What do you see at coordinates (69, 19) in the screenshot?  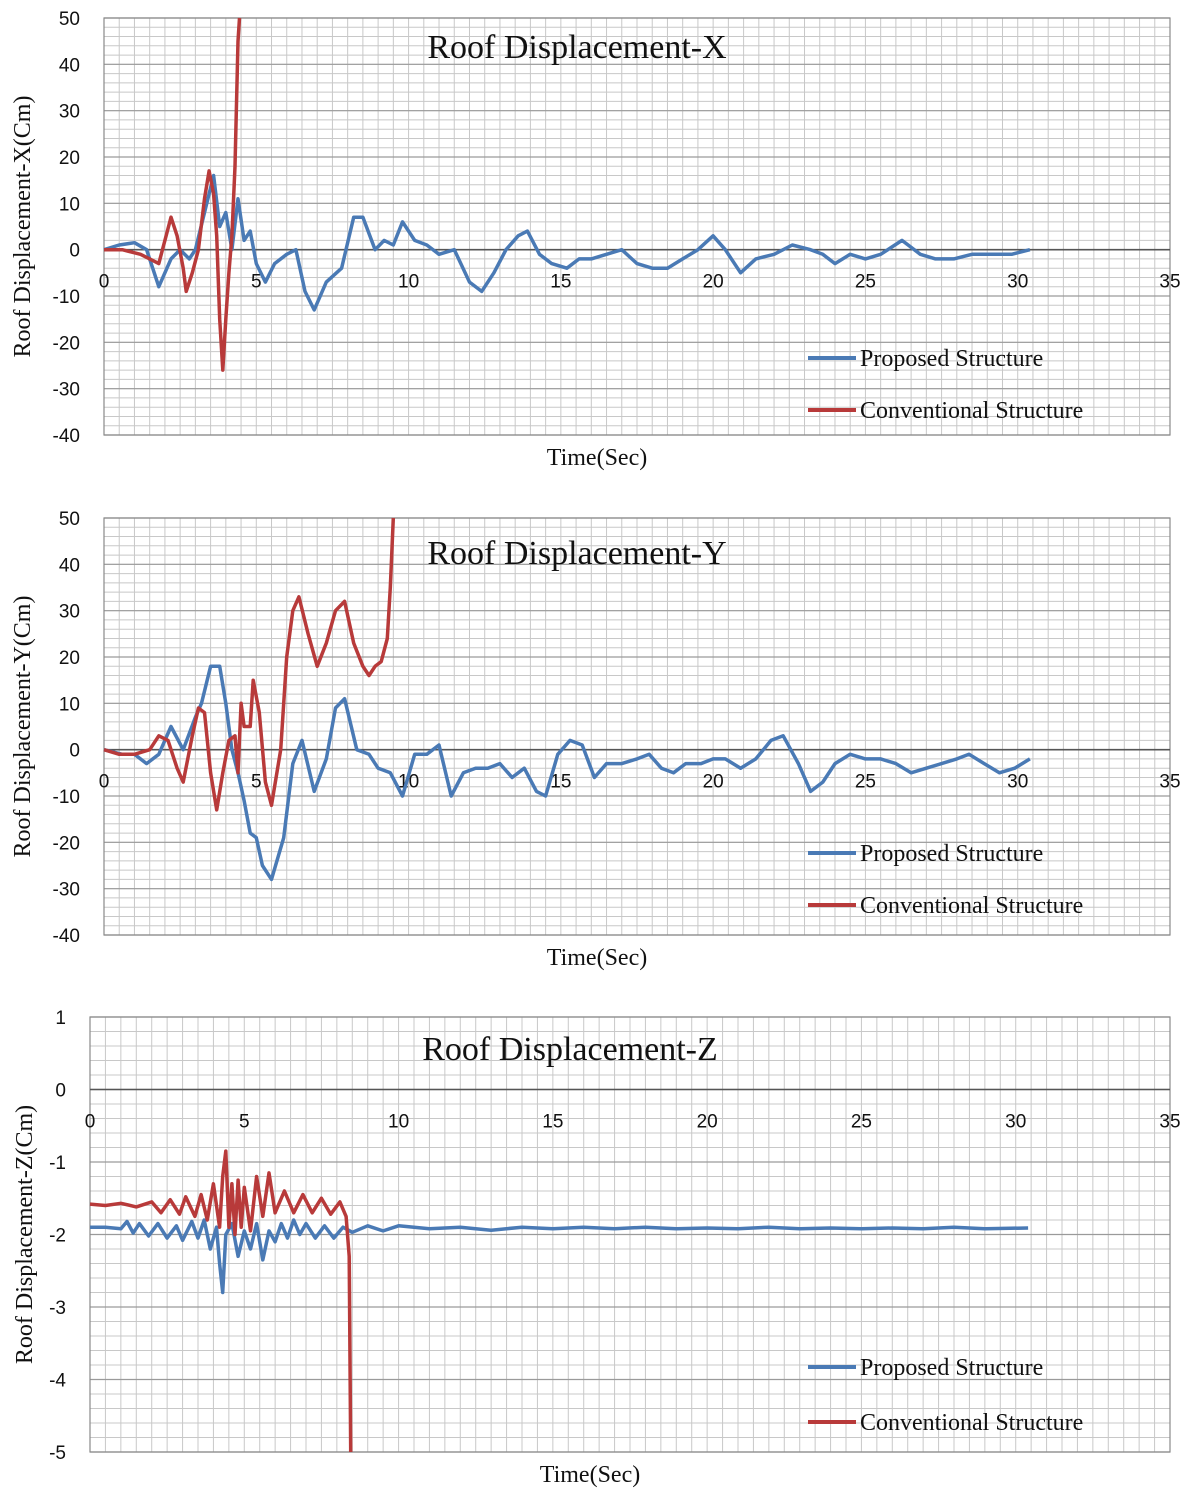 I see `y-tick-label: 50` at bounding box center [69, 19].